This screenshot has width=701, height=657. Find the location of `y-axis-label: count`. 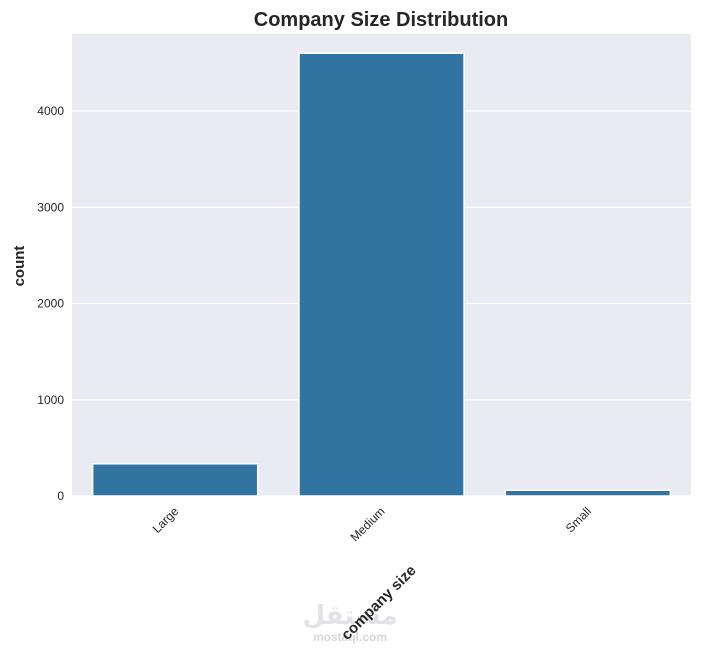

y-axis-label: count is located at coordinates (19, 266).